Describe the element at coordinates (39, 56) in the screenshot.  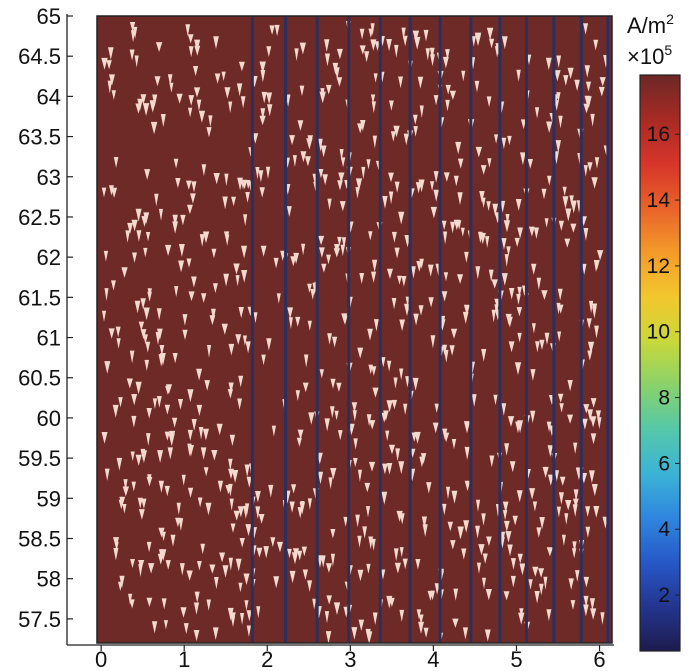
I see `y-tick-label: 64.5` at that location.